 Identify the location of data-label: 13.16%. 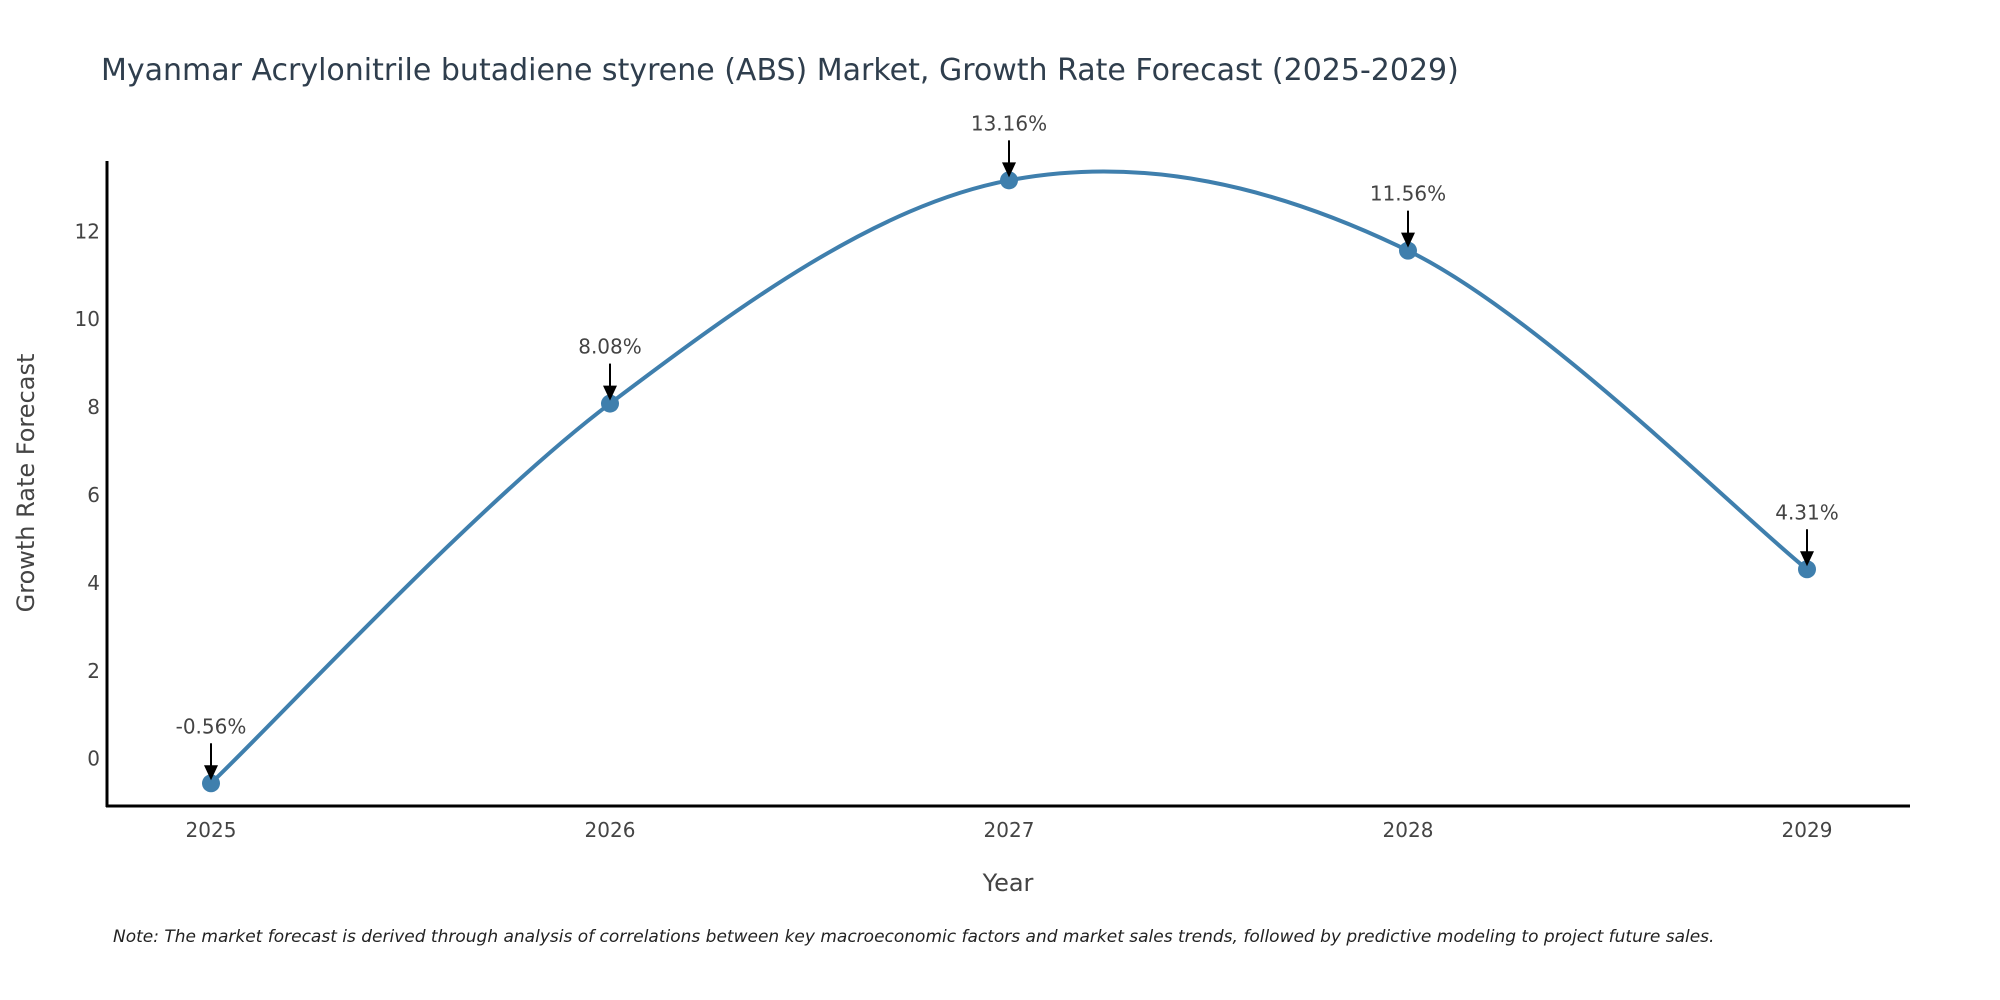
(1009, 123).